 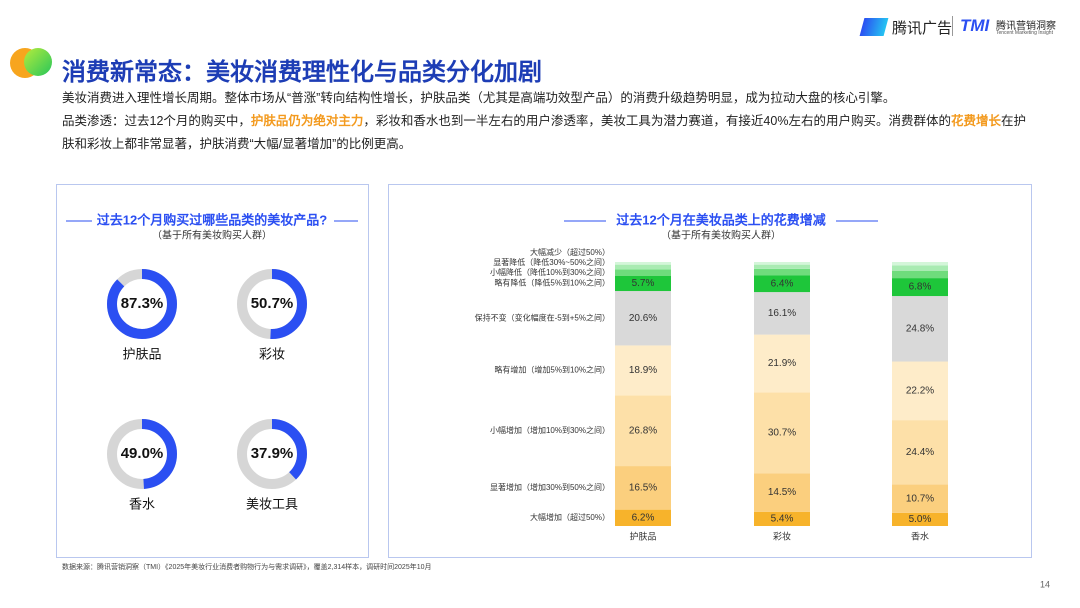 I want to click on value-label: 49.0%, so click(x=142, y=453).